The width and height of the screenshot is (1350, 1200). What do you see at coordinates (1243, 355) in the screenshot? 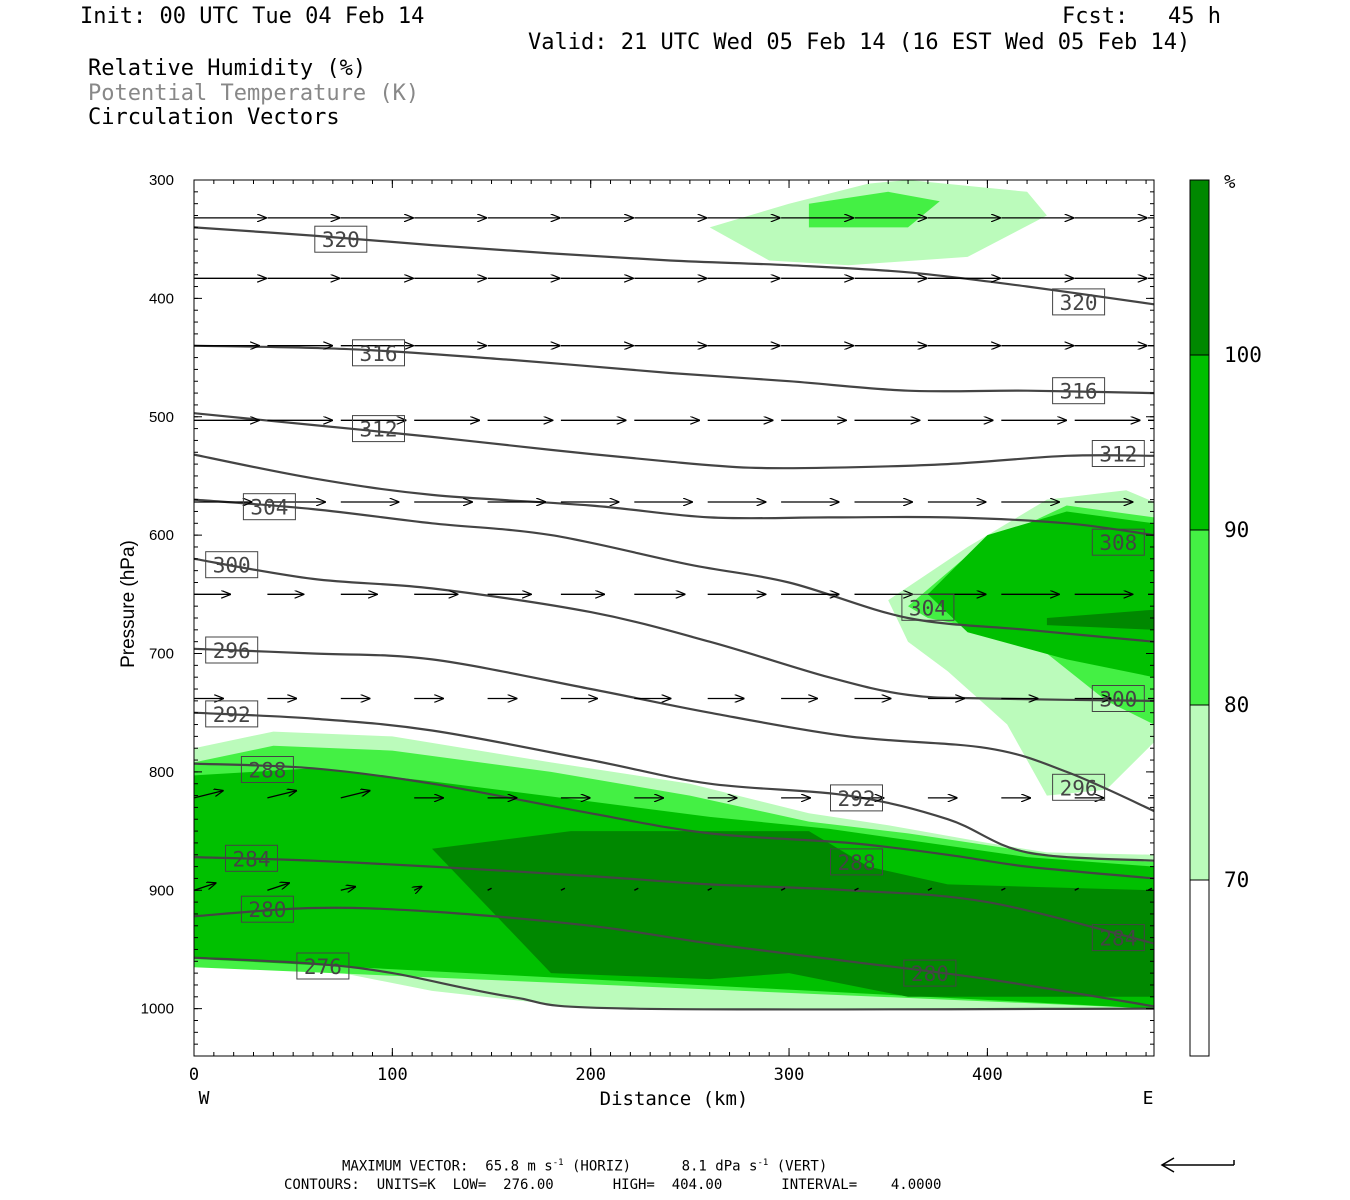
I see `colorbar-label: 100` at bounding box center [1243, 355].